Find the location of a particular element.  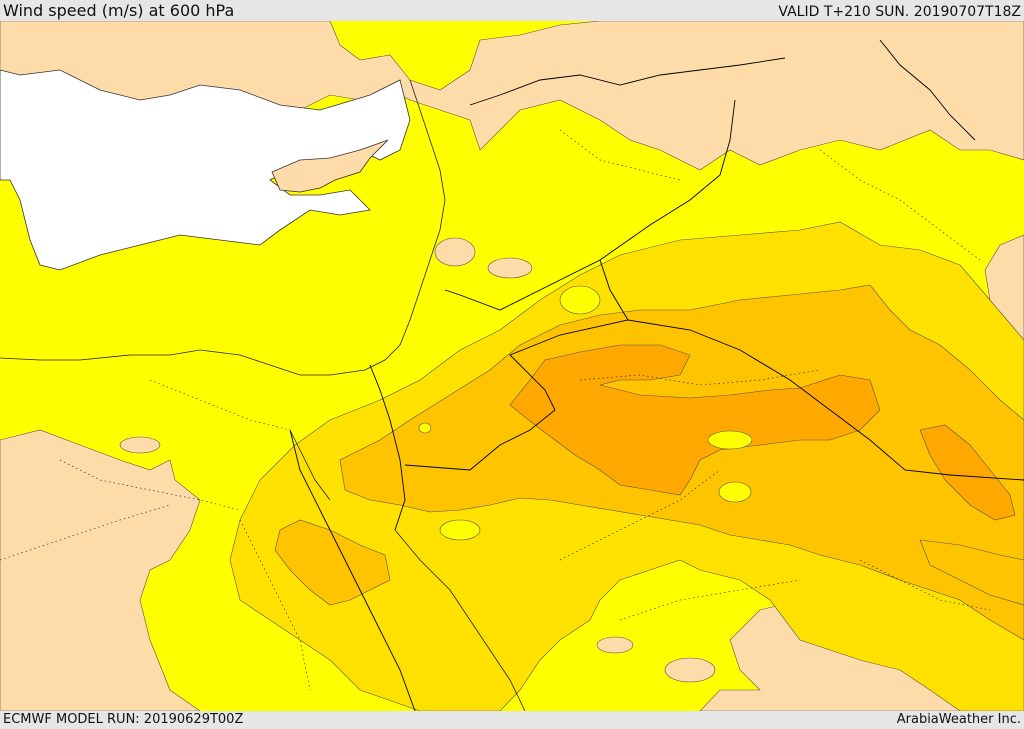

border-syria-iraq is located at coordinates (590, 205).